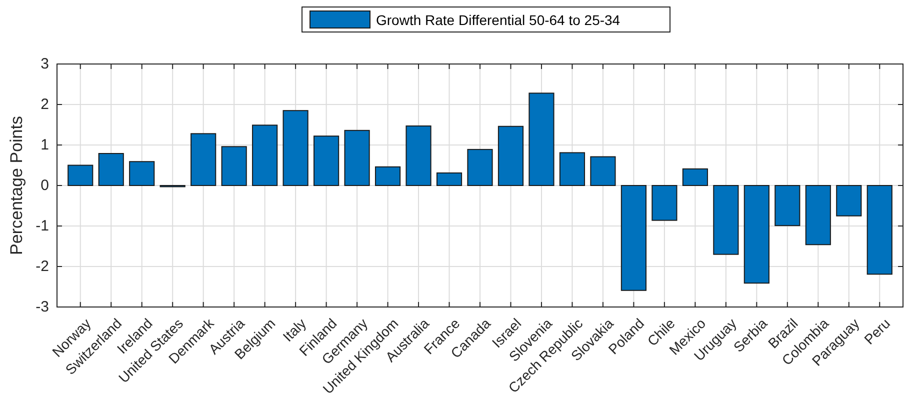 Image resolution: width=916 pixels, height=419 pixels. I want to click on y-tick-label: 0, so click(44, 185).